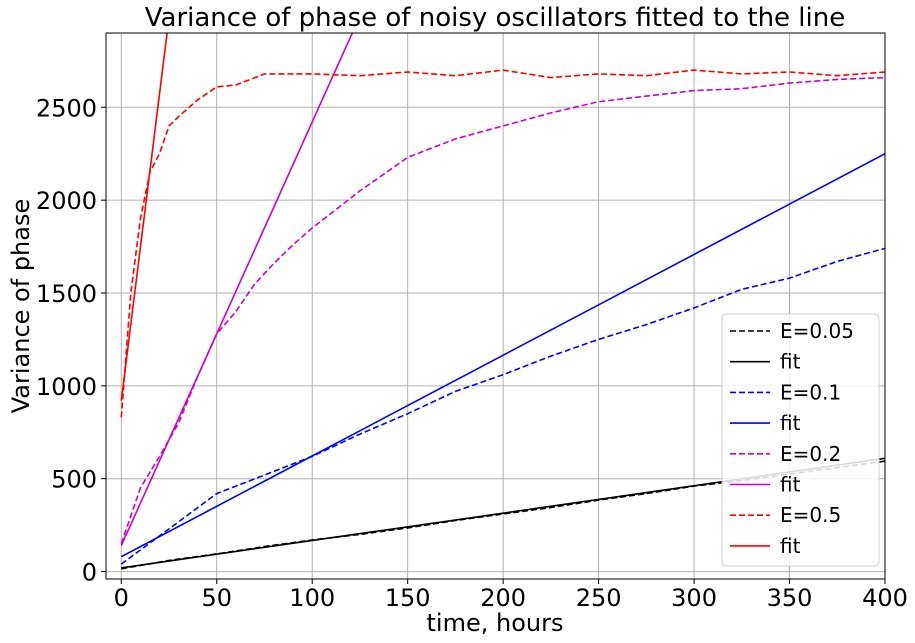 Image resolution: width=915 pixels, height=643 pixels. Describe the element at coordinates (495, 623) in the screenshot. I see `x-axis-label: time, hours` at that location.